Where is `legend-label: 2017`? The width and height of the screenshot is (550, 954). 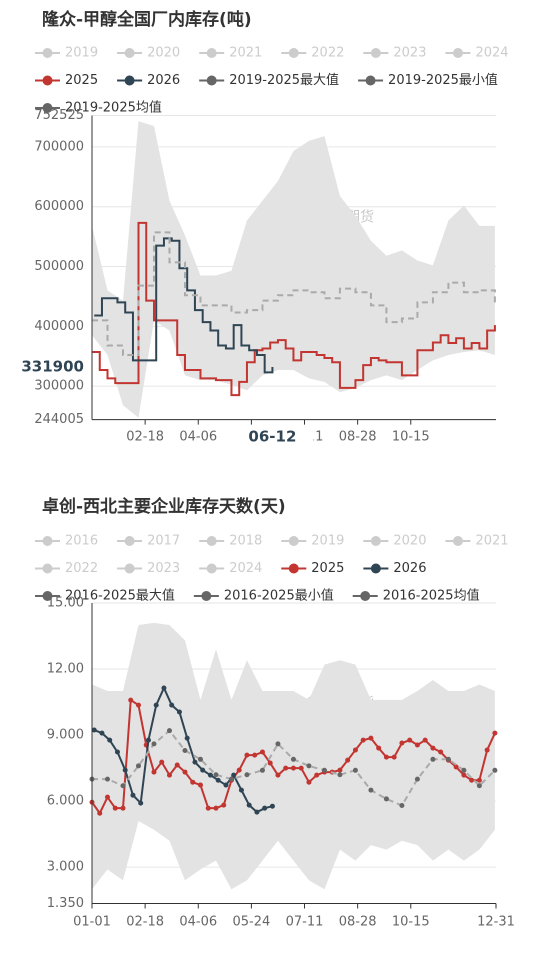
legend-label: 2017 is located at coordinates (163, 541).